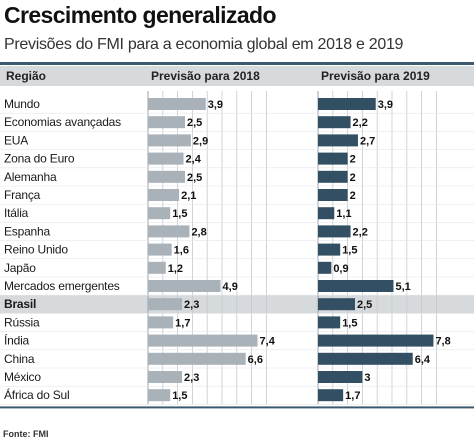  I want to click on data-label-2019: 1,1, so click(343, 214).